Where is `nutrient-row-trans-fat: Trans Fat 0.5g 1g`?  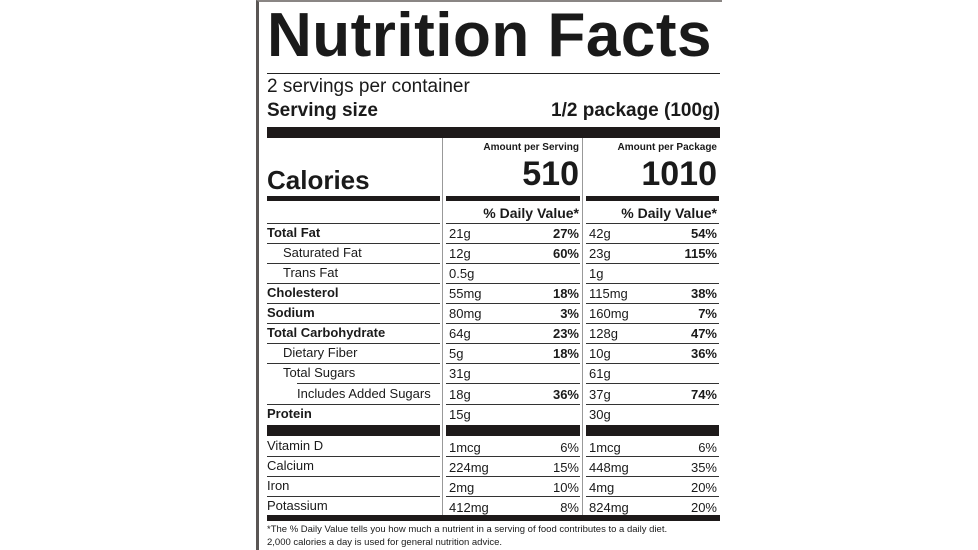
nutrient-row-trans-fat: Trans Fat 0.5g 1g is located at coordinates (443, 273).